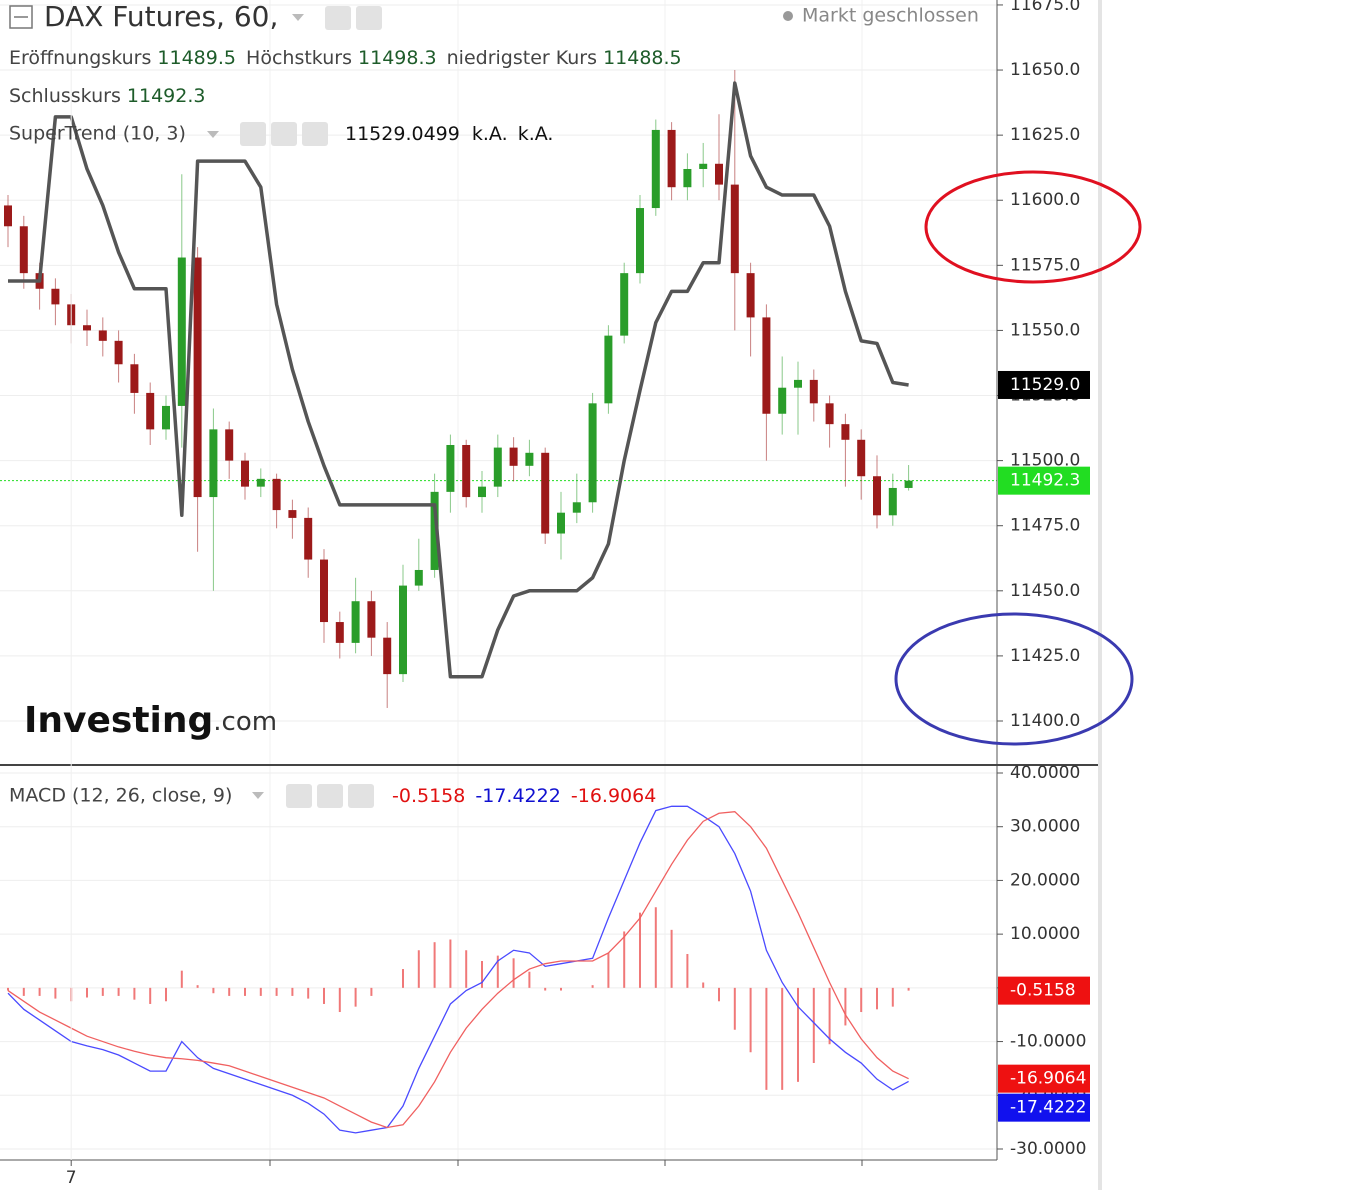  I want to click on y-tick-label: 11625.0, so click(1045, 135).